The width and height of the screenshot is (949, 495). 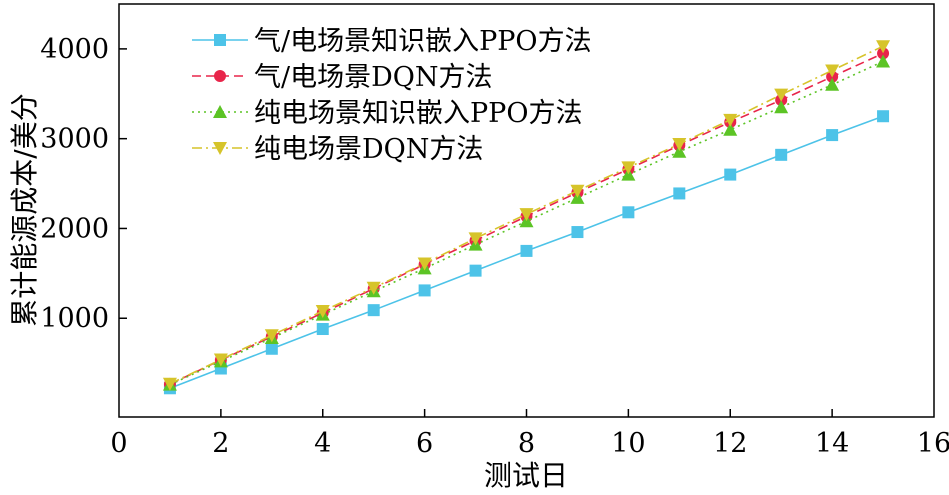 I want to click on y-tick-label: 2000, so click(x=74, y=228).